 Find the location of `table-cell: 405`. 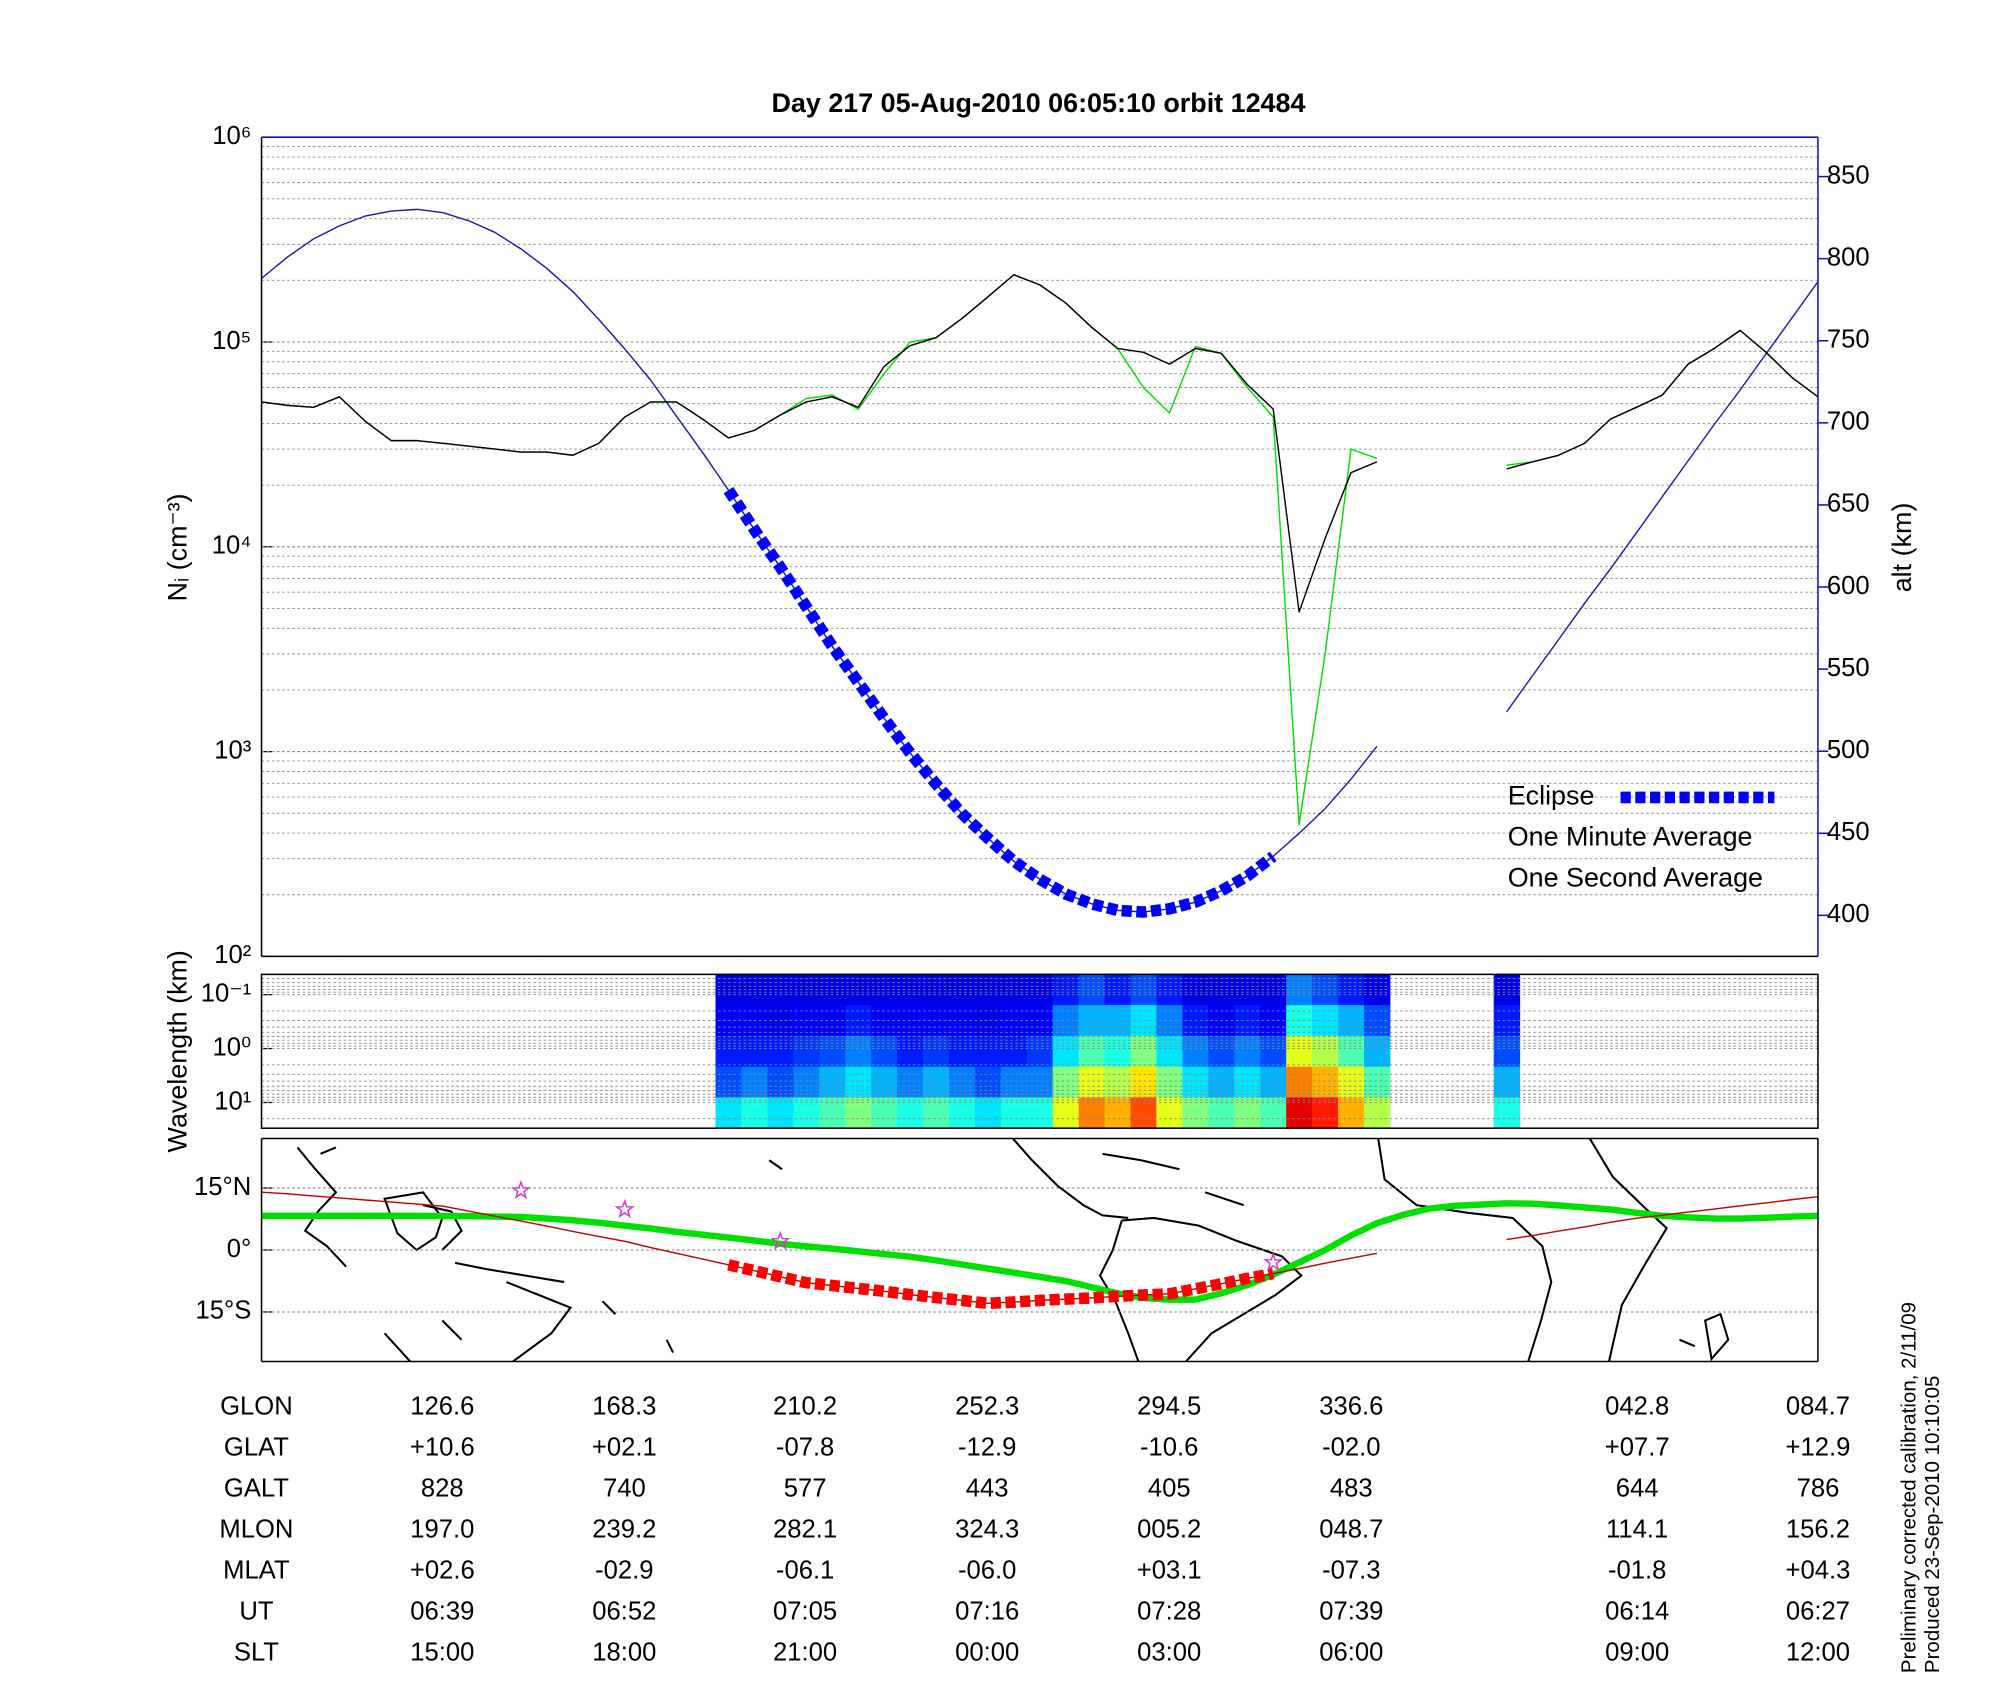

table-cell: 405 is located at coordinates (1169, 1489).